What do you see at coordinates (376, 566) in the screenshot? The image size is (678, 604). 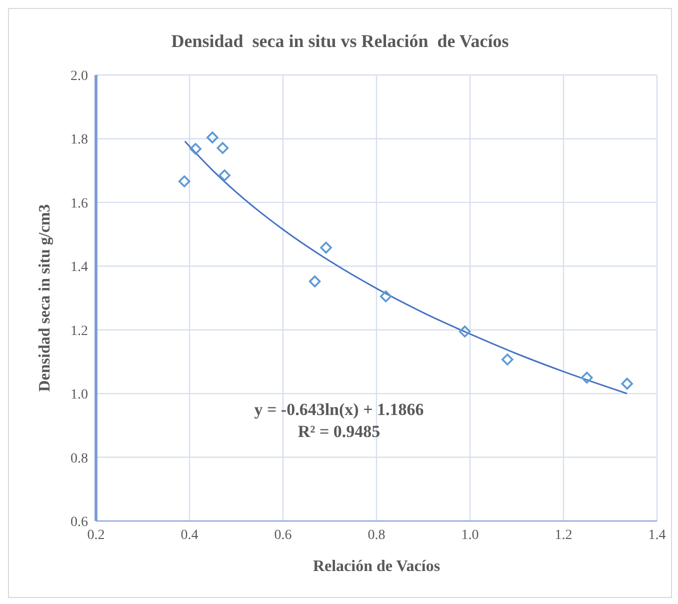 I see `x-axis-title: Relación de Vacíos` at bounding box center [376, 566].